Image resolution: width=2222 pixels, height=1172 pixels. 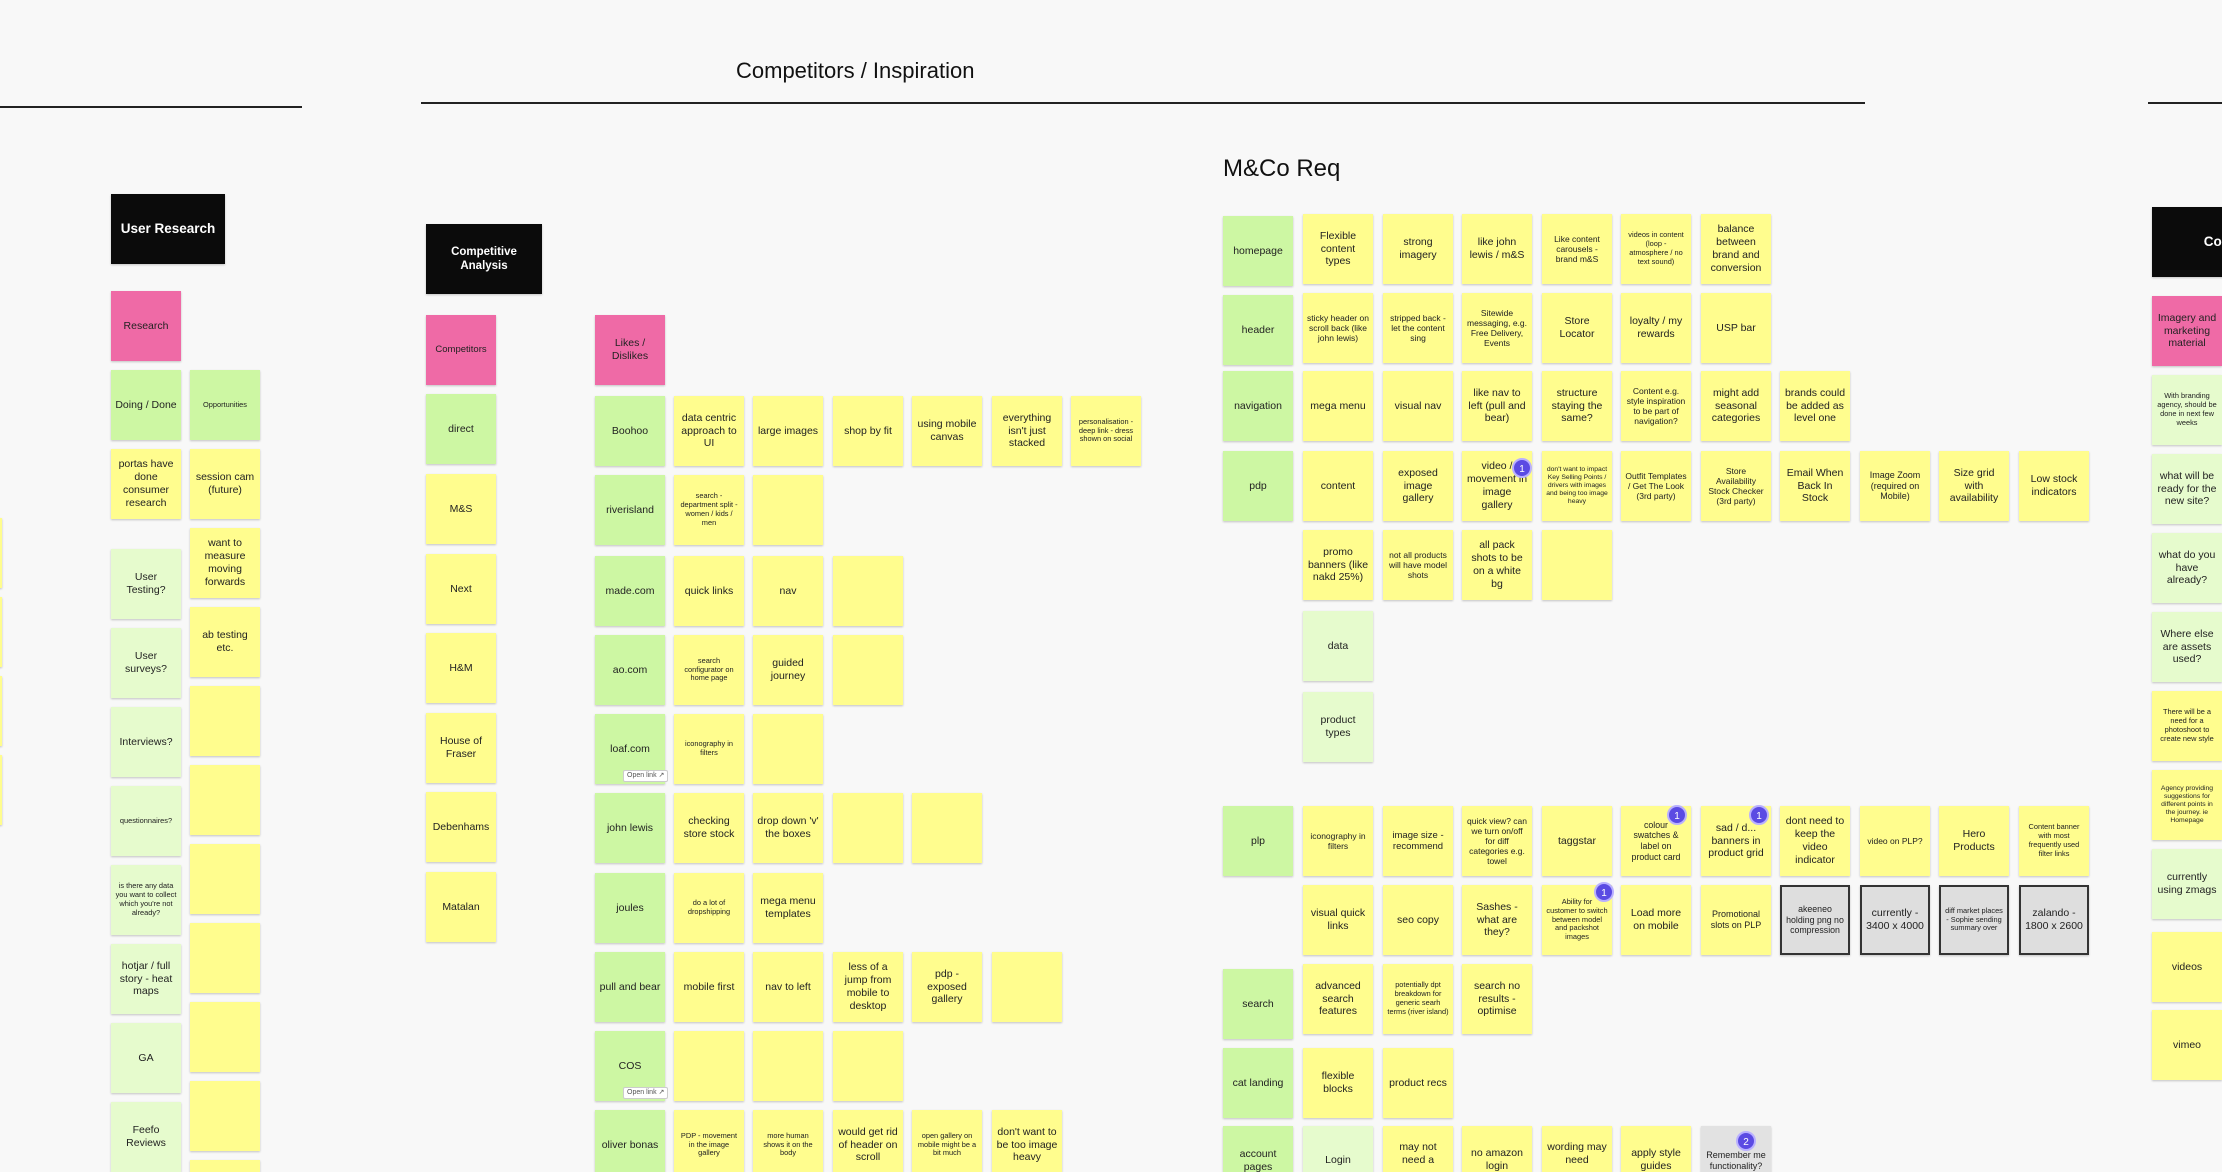 I want to click on competitor-item: House of Fraser, so click(x=461, y=748).